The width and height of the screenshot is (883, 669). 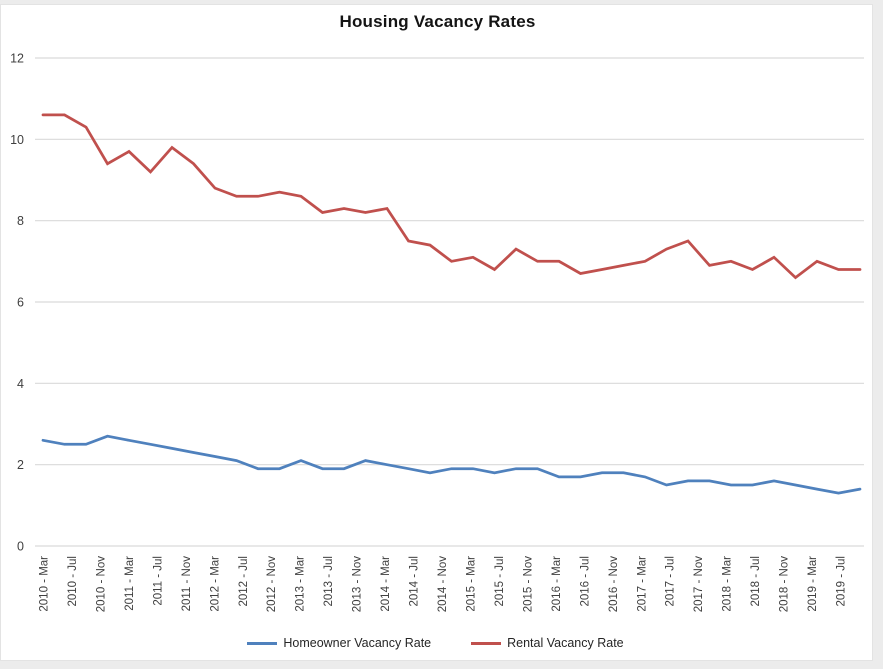 I want to click on x-tick-label: 2017 - Jul, so click(x=671, y=581).